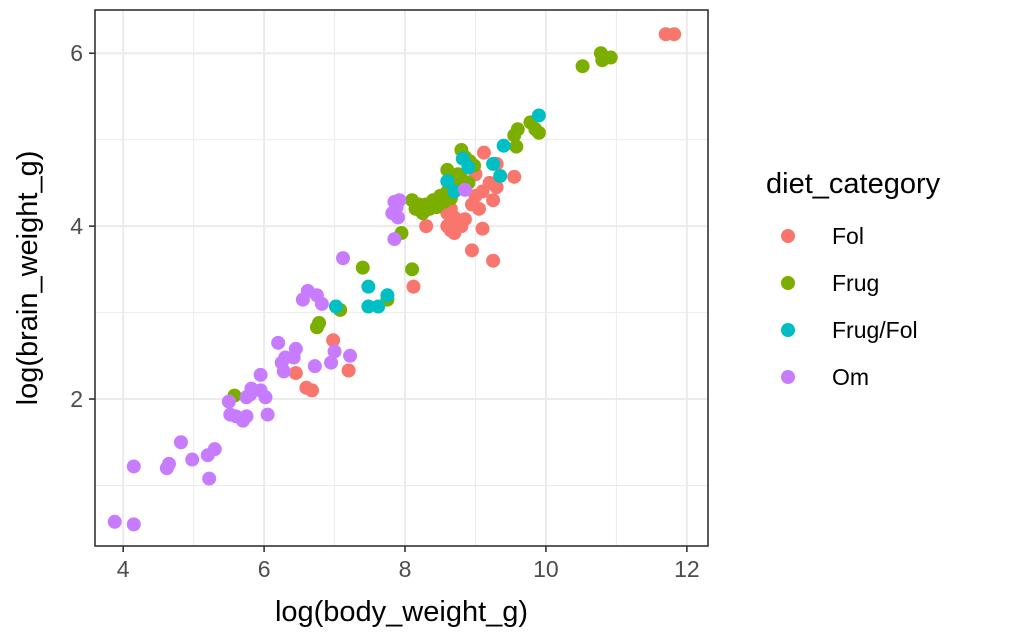 Image resolution: width=1011 pixels, height=641 pixels. Describe the element at coordinates (76, 226) in the screenshot. I see `y-tick-label: 4` at that location.